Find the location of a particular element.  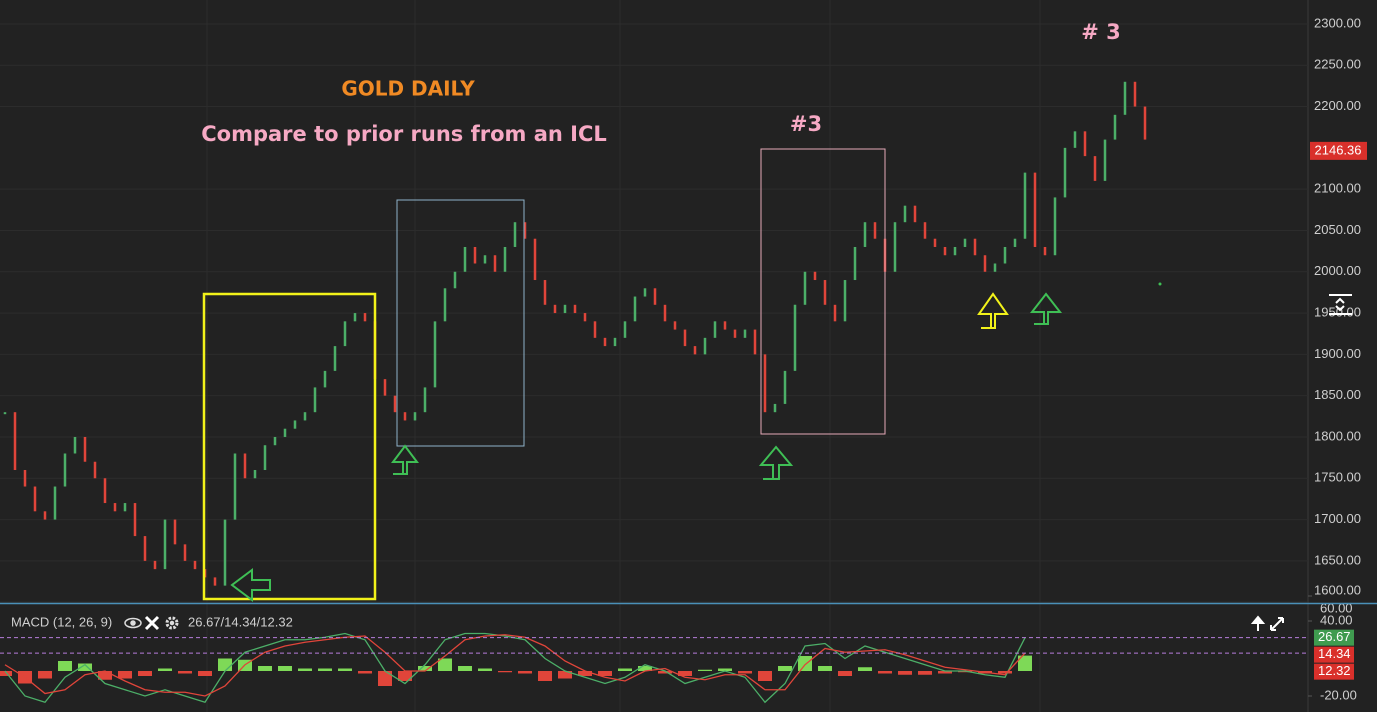

y-tick-label: 2100.00 is located at coordinates (1337, 188).